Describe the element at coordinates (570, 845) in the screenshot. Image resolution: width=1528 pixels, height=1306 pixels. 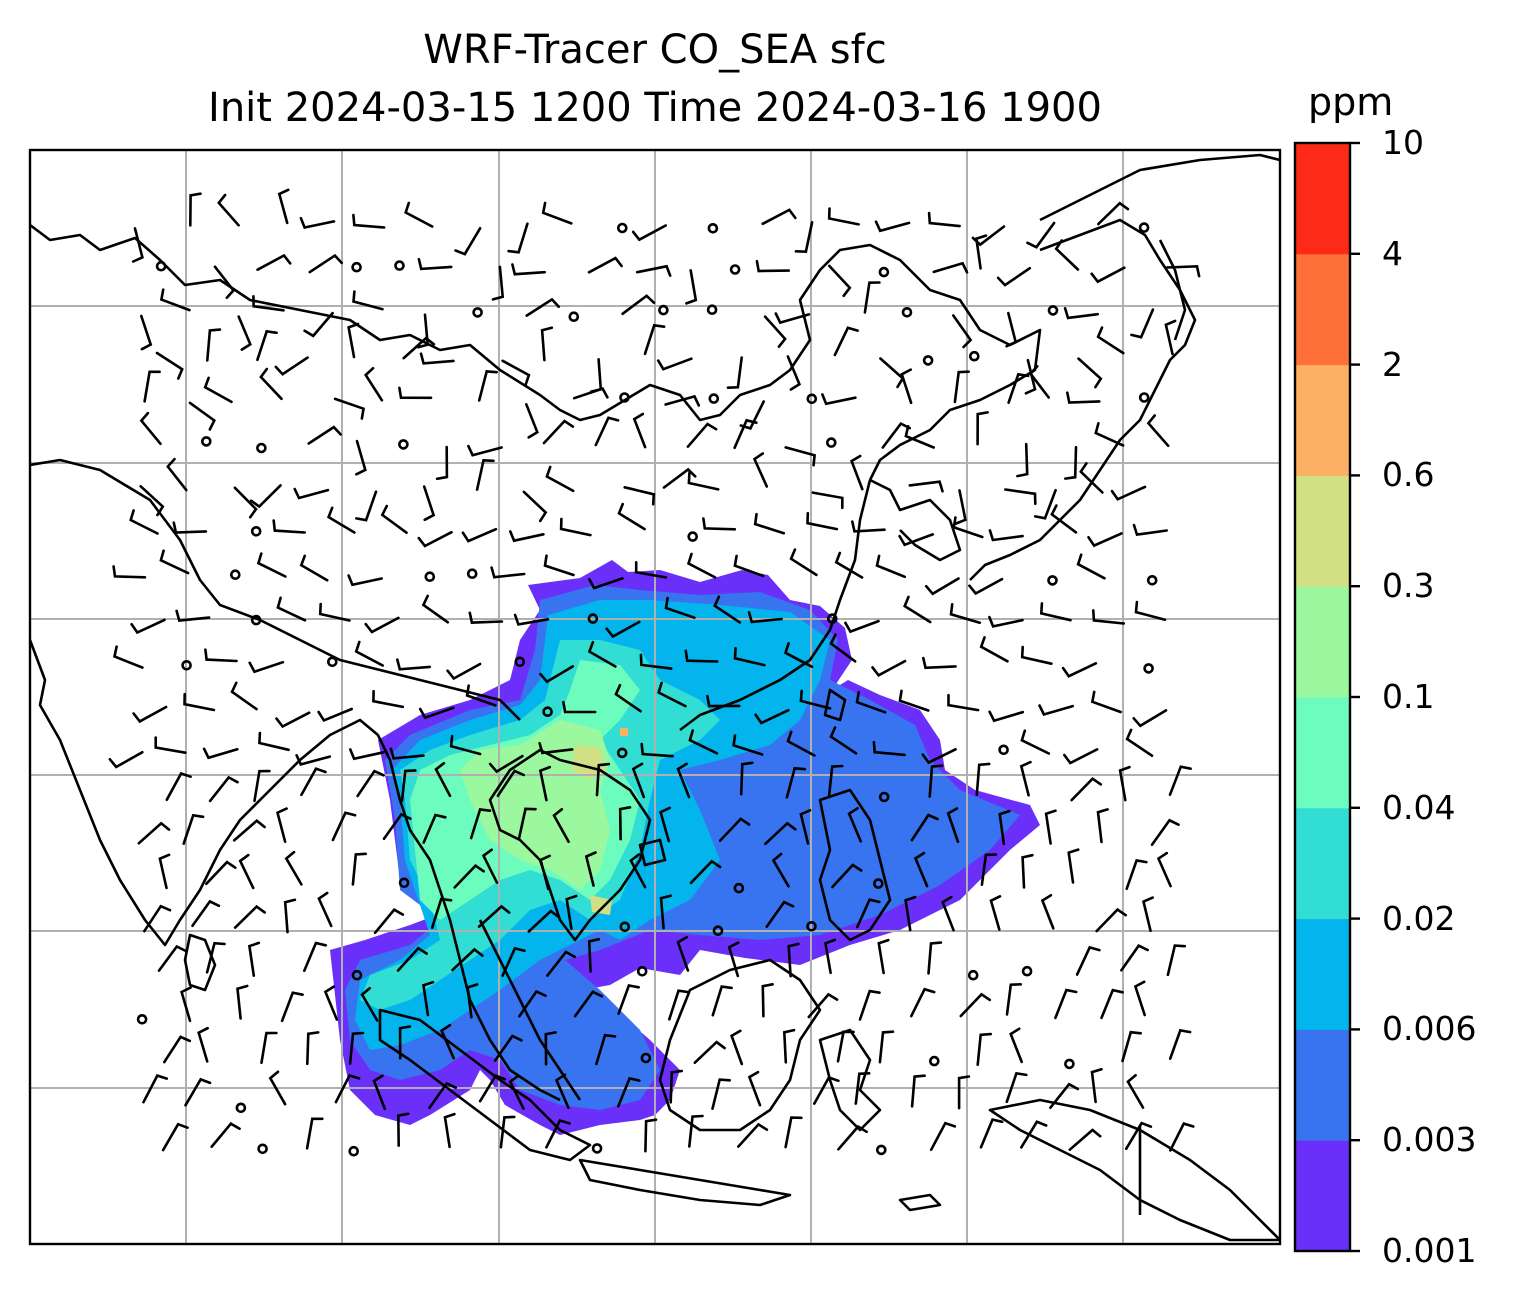
I see `indochina-coast` at that location.